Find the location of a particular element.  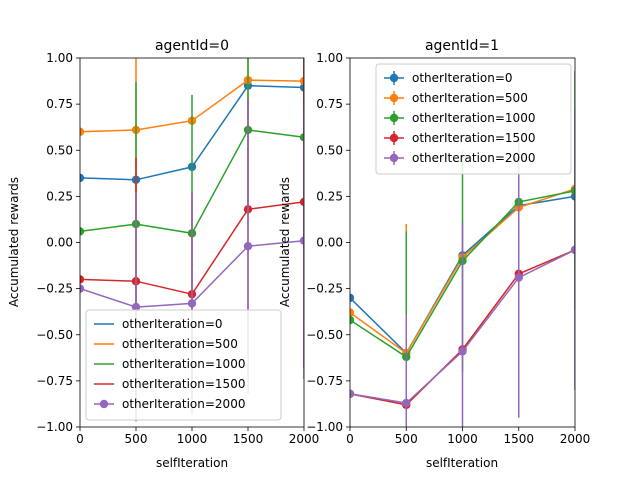

legend-marker is located at coordinates (104, 404).